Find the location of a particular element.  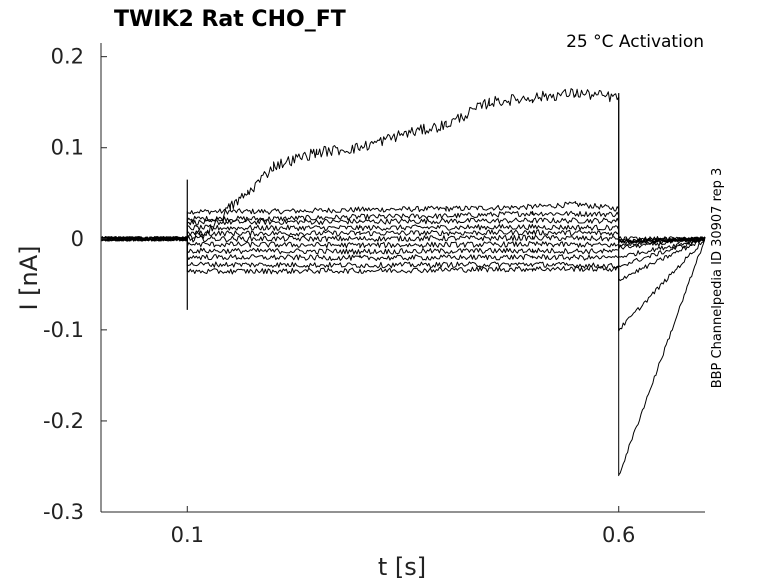

y-tick-label: -0.1 is located at coordinates (63, 330).